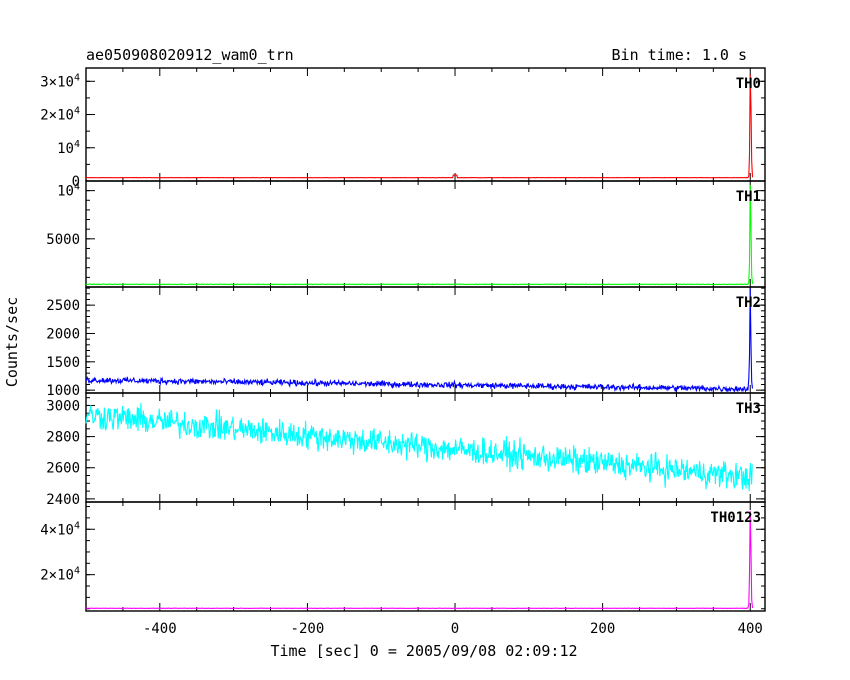 Image resolution: width=850 pixels, height=680 pixels. Describe the element at coordinates (63, 240) in the screenshot. I see `y-tick-label: 5000` at that location.